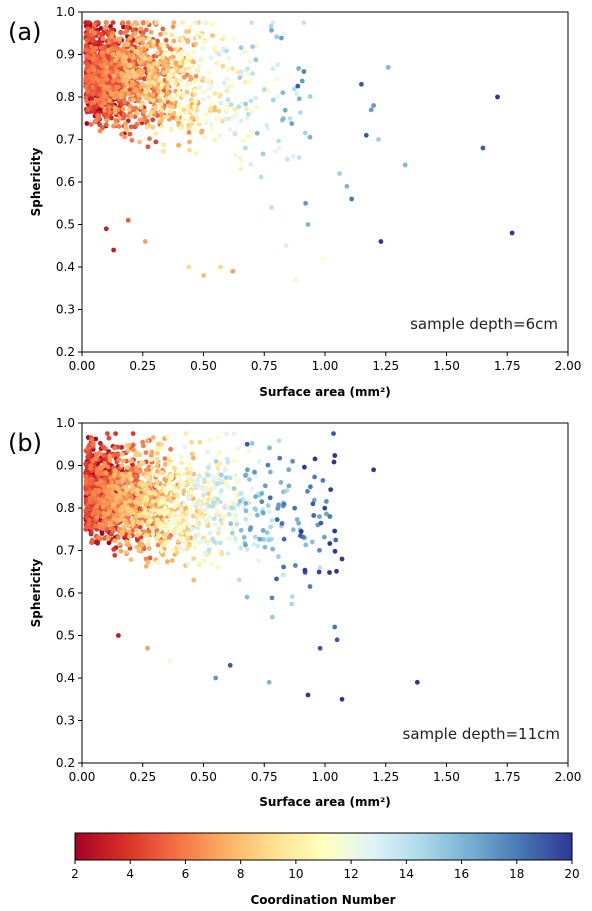  I want to click on x-tick-label: 0.50, so click(203, 366).